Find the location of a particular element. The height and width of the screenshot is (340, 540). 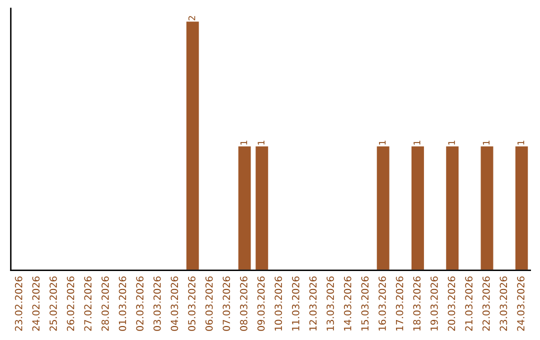

x-tick-label: 09.03.2026 is located at coordinates (261, 303).